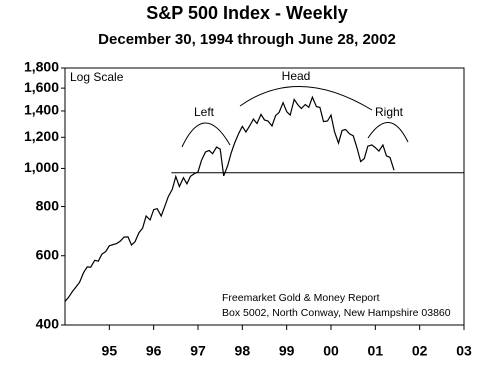  What do you see at coordinates (48, 205) in the screenshot?
I see `y-tick-label: 800` at bounding box center [48, 205].